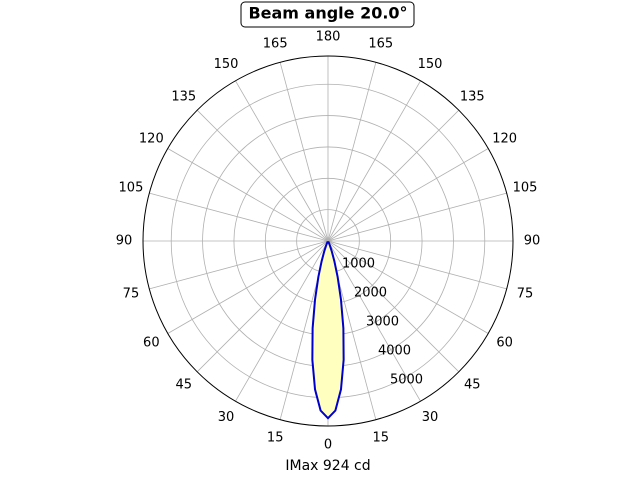  I want to click on beam-area, so click(328, 330).